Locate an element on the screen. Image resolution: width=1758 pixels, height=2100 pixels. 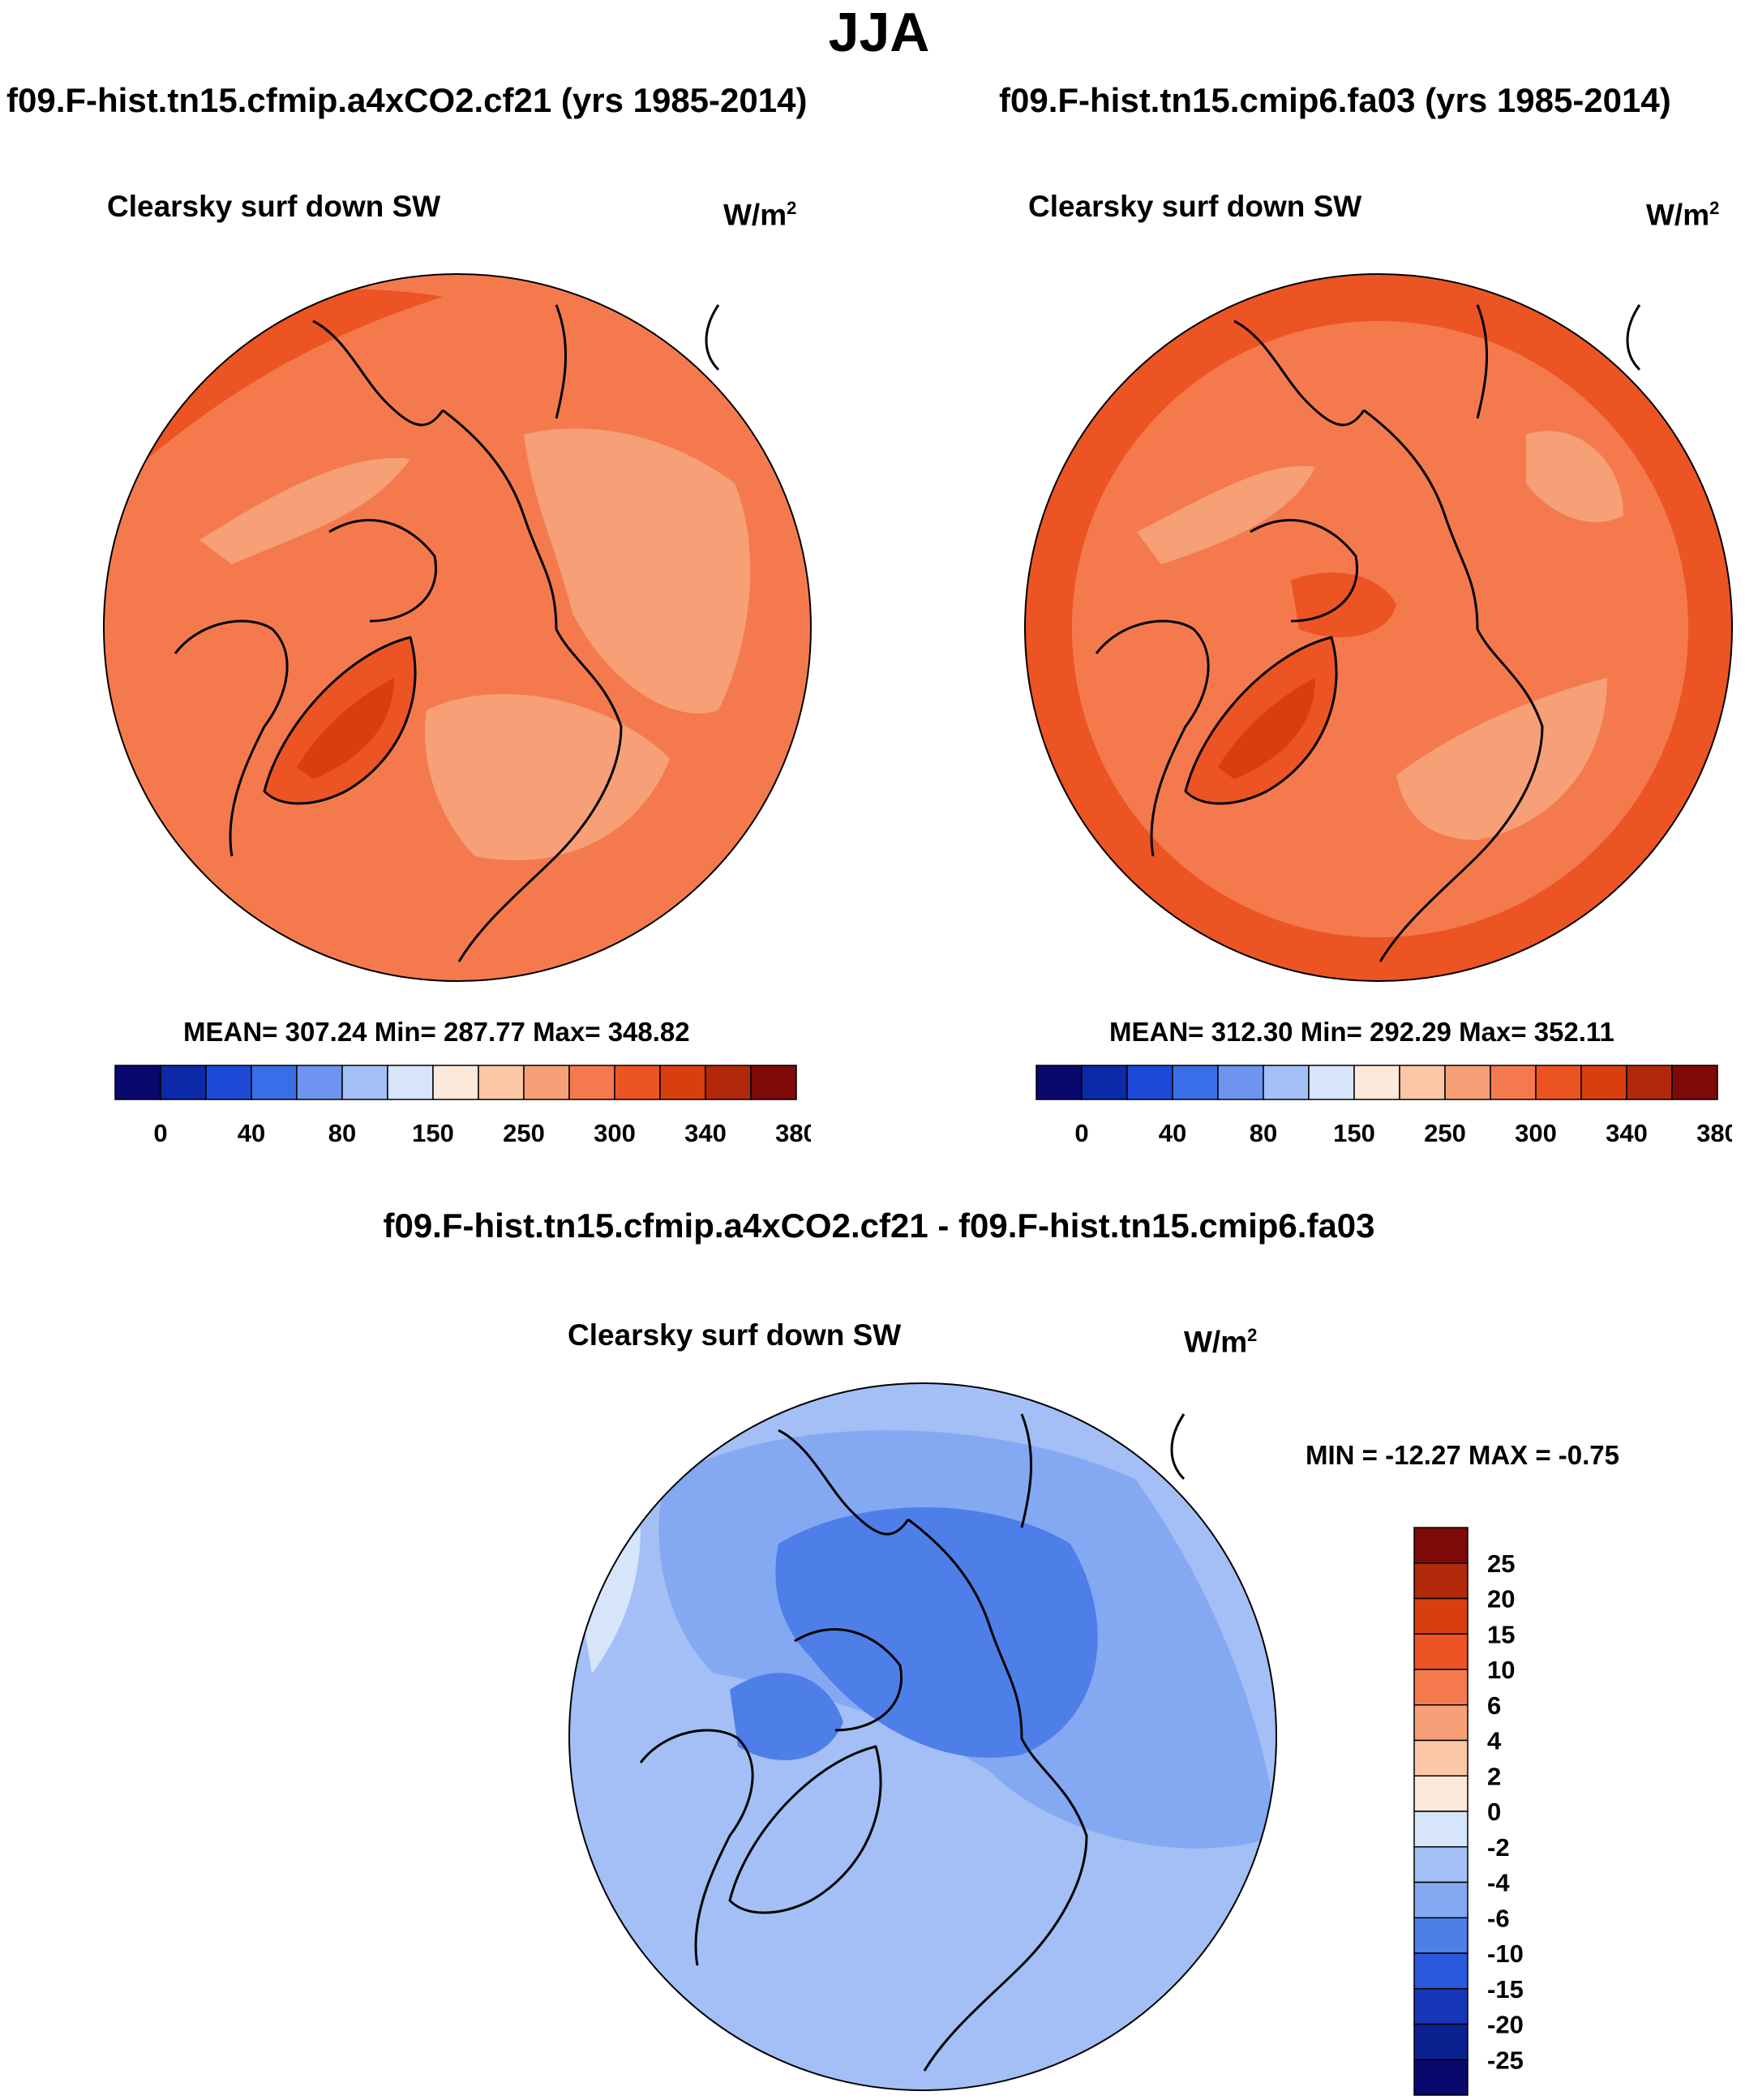
colorbar3-tick-label: -4 is located at coordinates (1498, 1883).